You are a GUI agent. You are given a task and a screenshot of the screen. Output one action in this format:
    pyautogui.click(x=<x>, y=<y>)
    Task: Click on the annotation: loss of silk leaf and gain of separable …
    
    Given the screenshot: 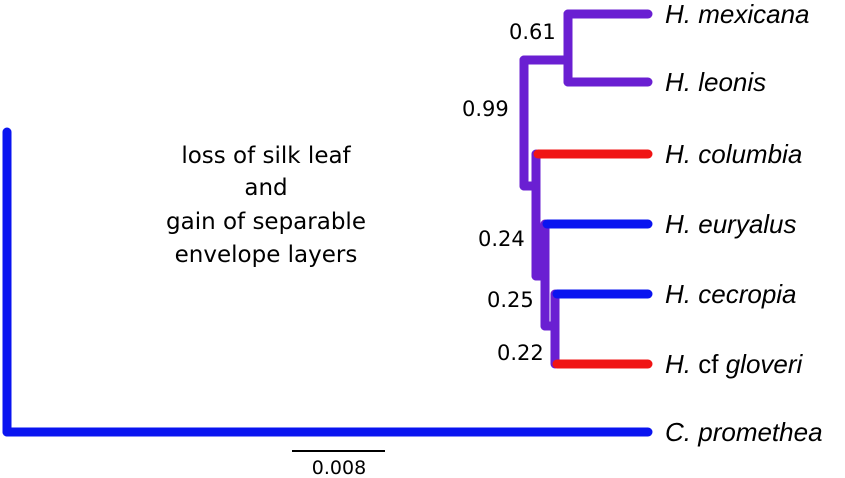 What is the action you would take?
    pyautogui.click(x=266, y=205)
    